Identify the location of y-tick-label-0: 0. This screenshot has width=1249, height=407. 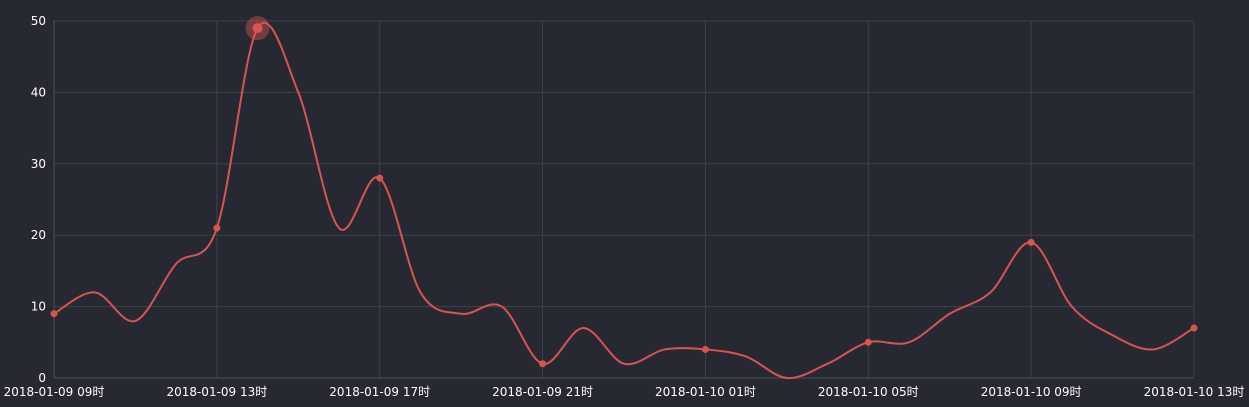
(42, 378).